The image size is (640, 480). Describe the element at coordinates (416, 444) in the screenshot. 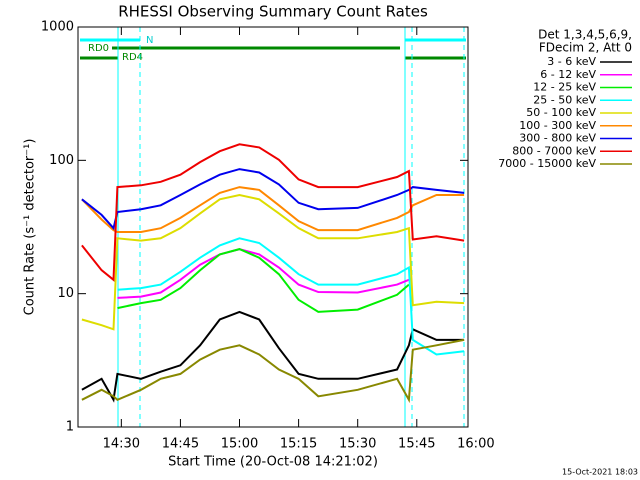

I see `x-tick-label: 15:45` at that location.